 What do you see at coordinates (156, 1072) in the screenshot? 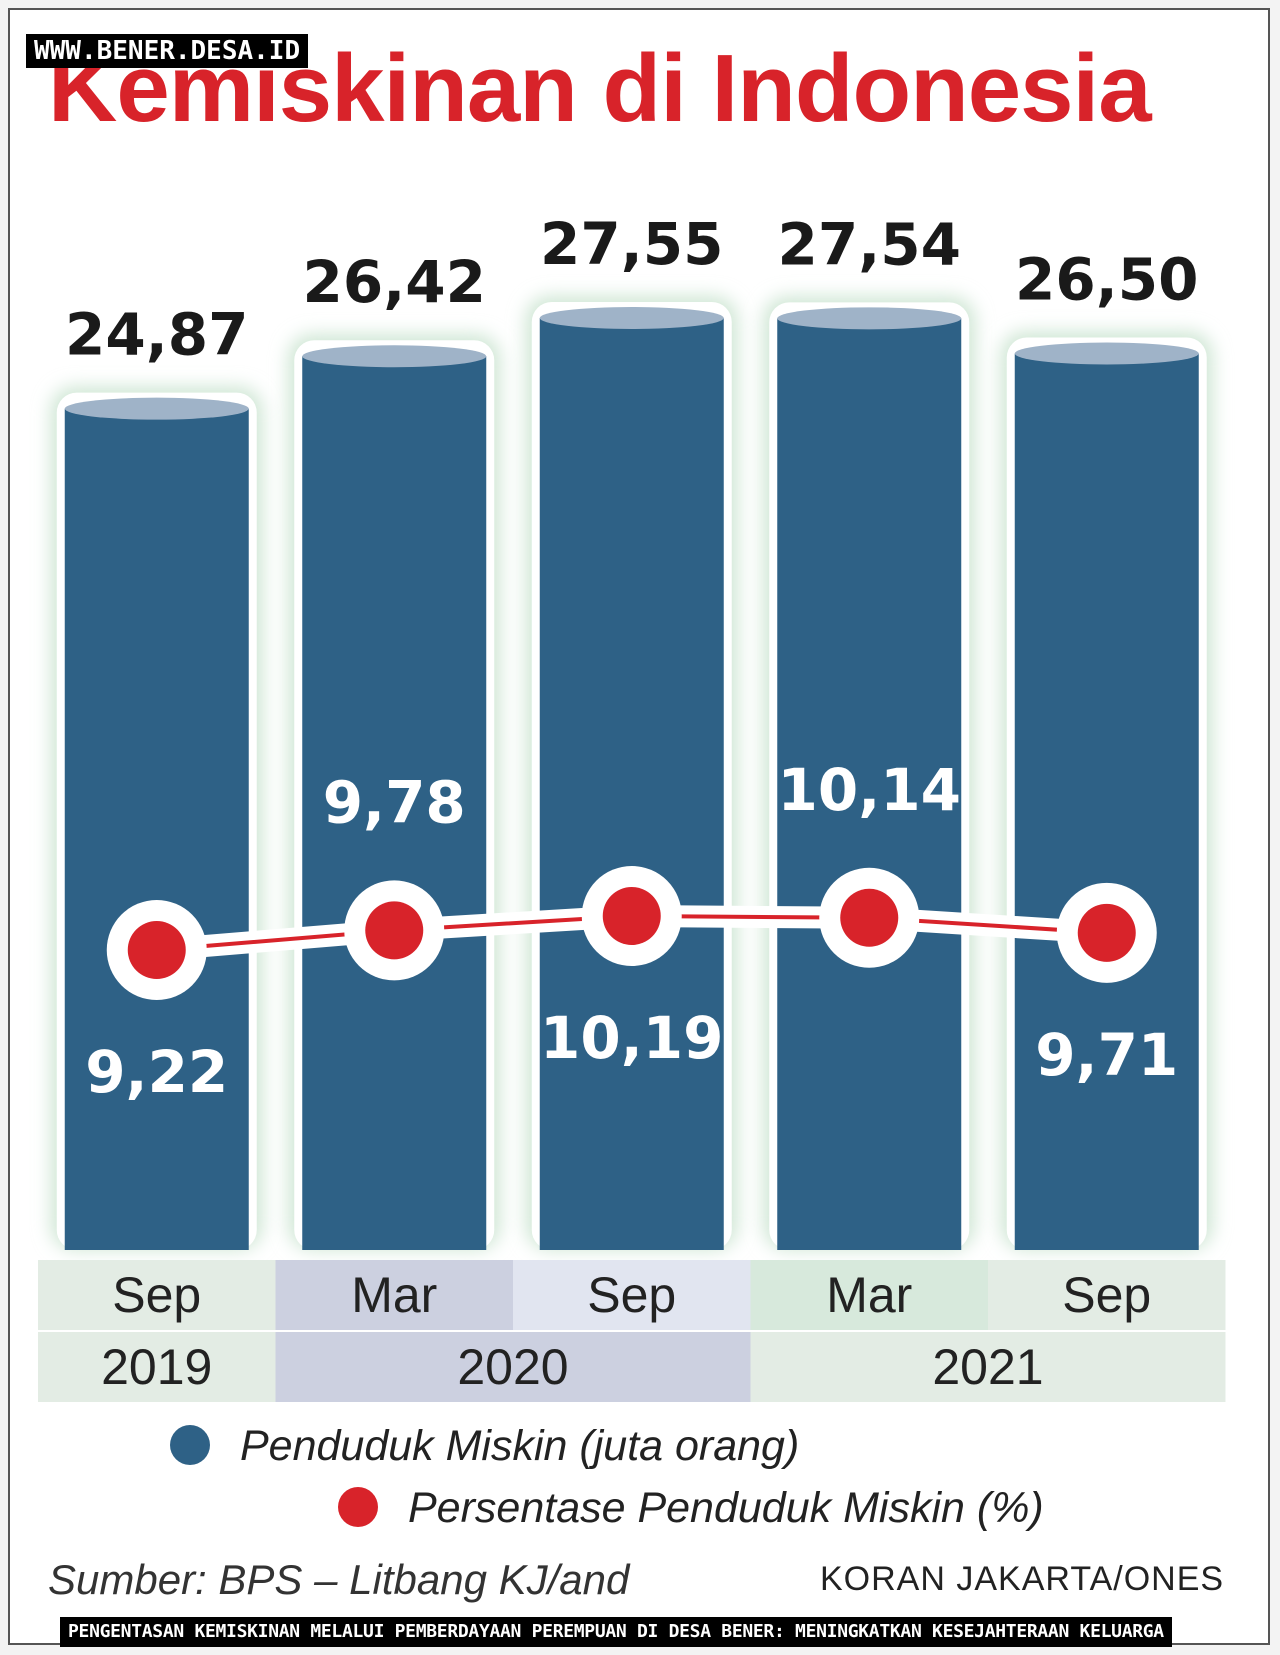
I see `point-value-label: 9,22` at bounding box center [156, 1072].